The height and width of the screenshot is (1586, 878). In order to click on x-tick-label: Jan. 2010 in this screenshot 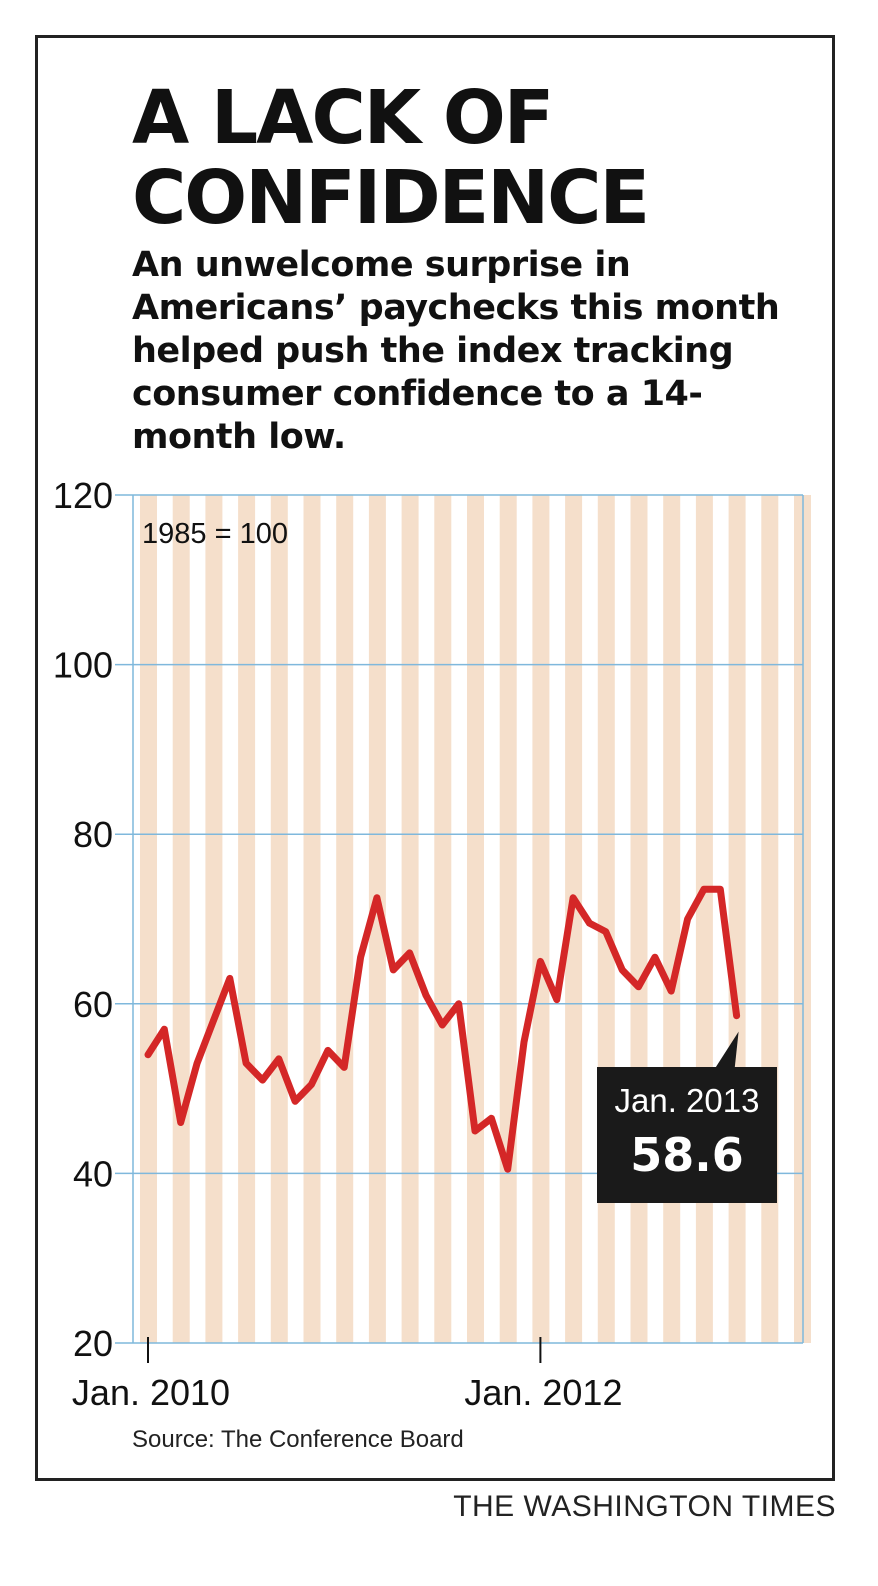, I will do `click(151, 1392)`.